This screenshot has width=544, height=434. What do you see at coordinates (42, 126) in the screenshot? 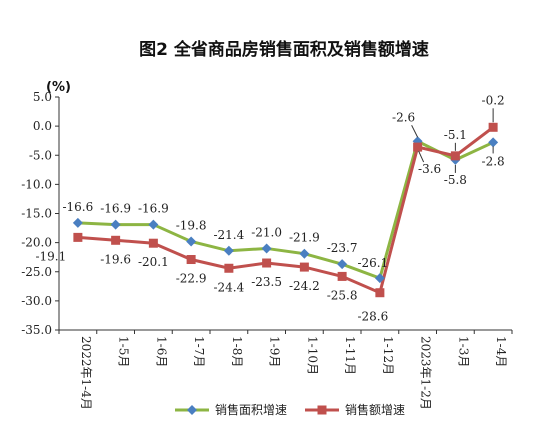
I see `y-tick-label: 0.0` at bounding box center [42, 126].